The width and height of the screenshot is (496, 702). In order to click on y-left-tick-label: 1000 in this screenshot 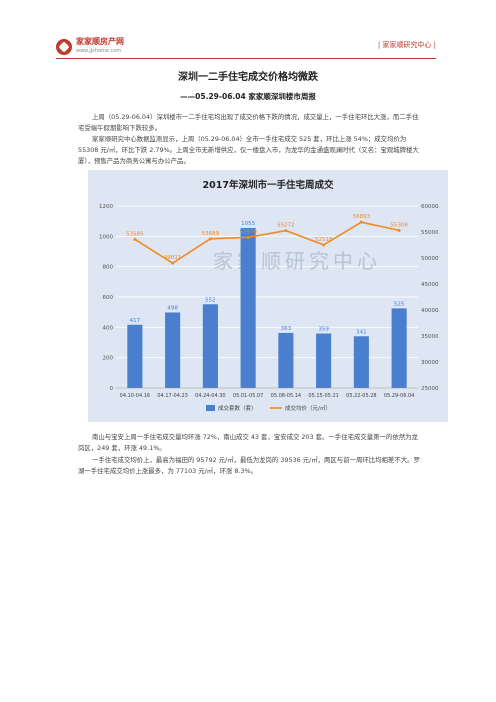, I will do `click(106, 237)`.